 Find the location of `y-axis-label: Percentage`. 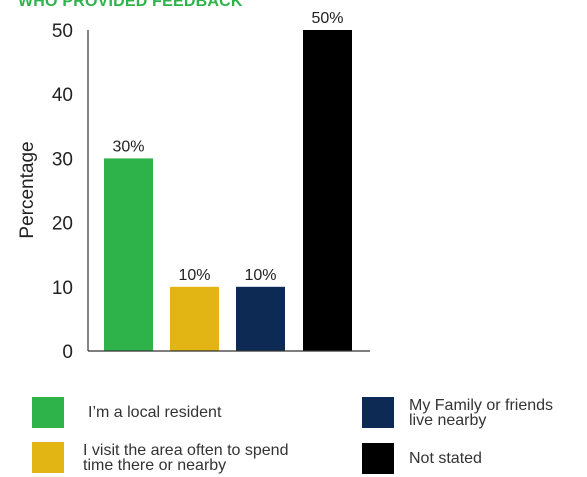

y-axis-label: Percentage is located at coordinates (27, 189).